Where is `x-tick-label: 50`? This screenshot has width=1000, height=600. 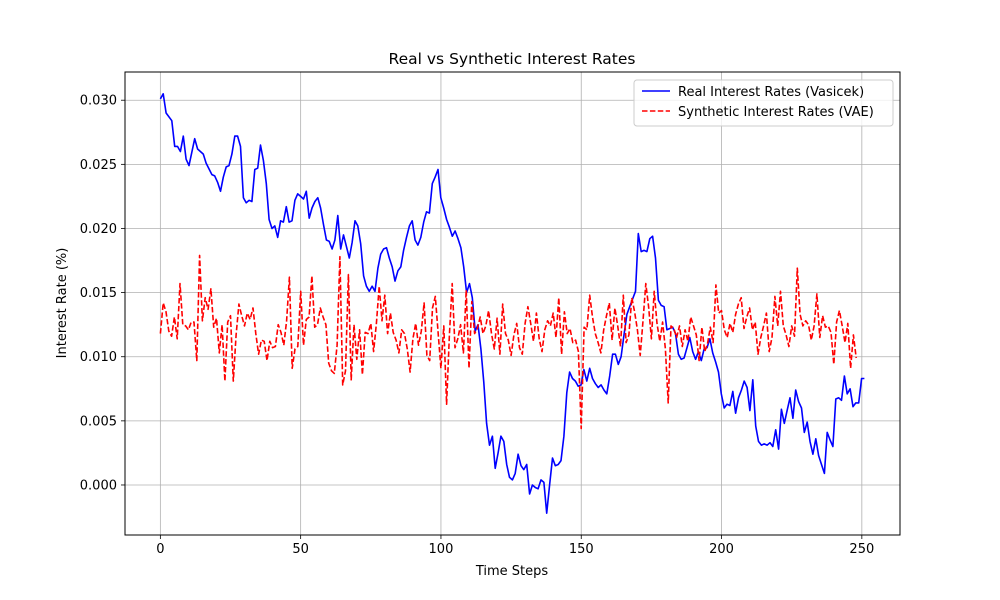 x-tick-label: 50 is located at coordinates (300, 549).